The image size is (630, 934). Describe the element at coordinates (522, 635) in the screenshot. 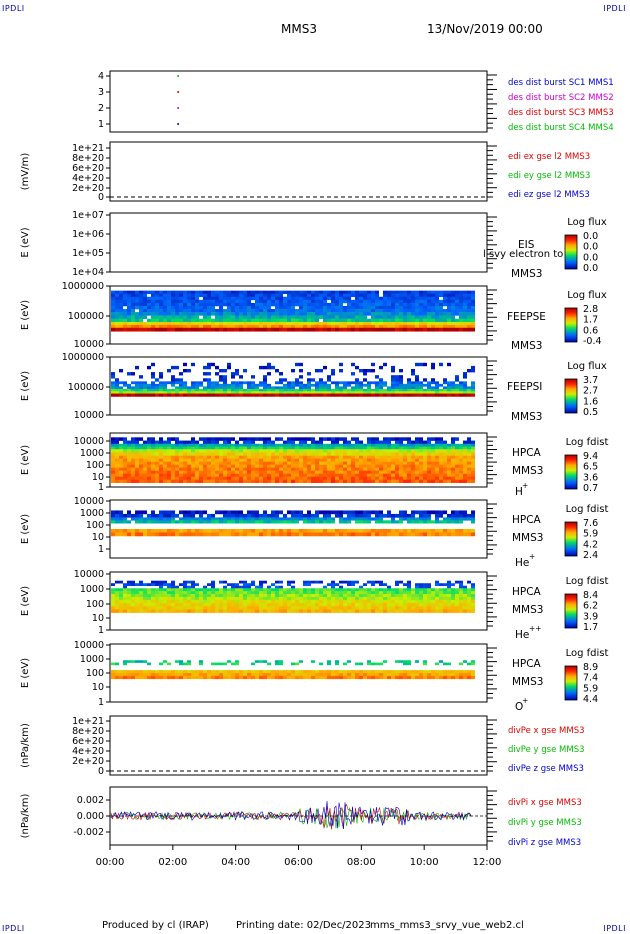

I see `species-label: He` at that location.